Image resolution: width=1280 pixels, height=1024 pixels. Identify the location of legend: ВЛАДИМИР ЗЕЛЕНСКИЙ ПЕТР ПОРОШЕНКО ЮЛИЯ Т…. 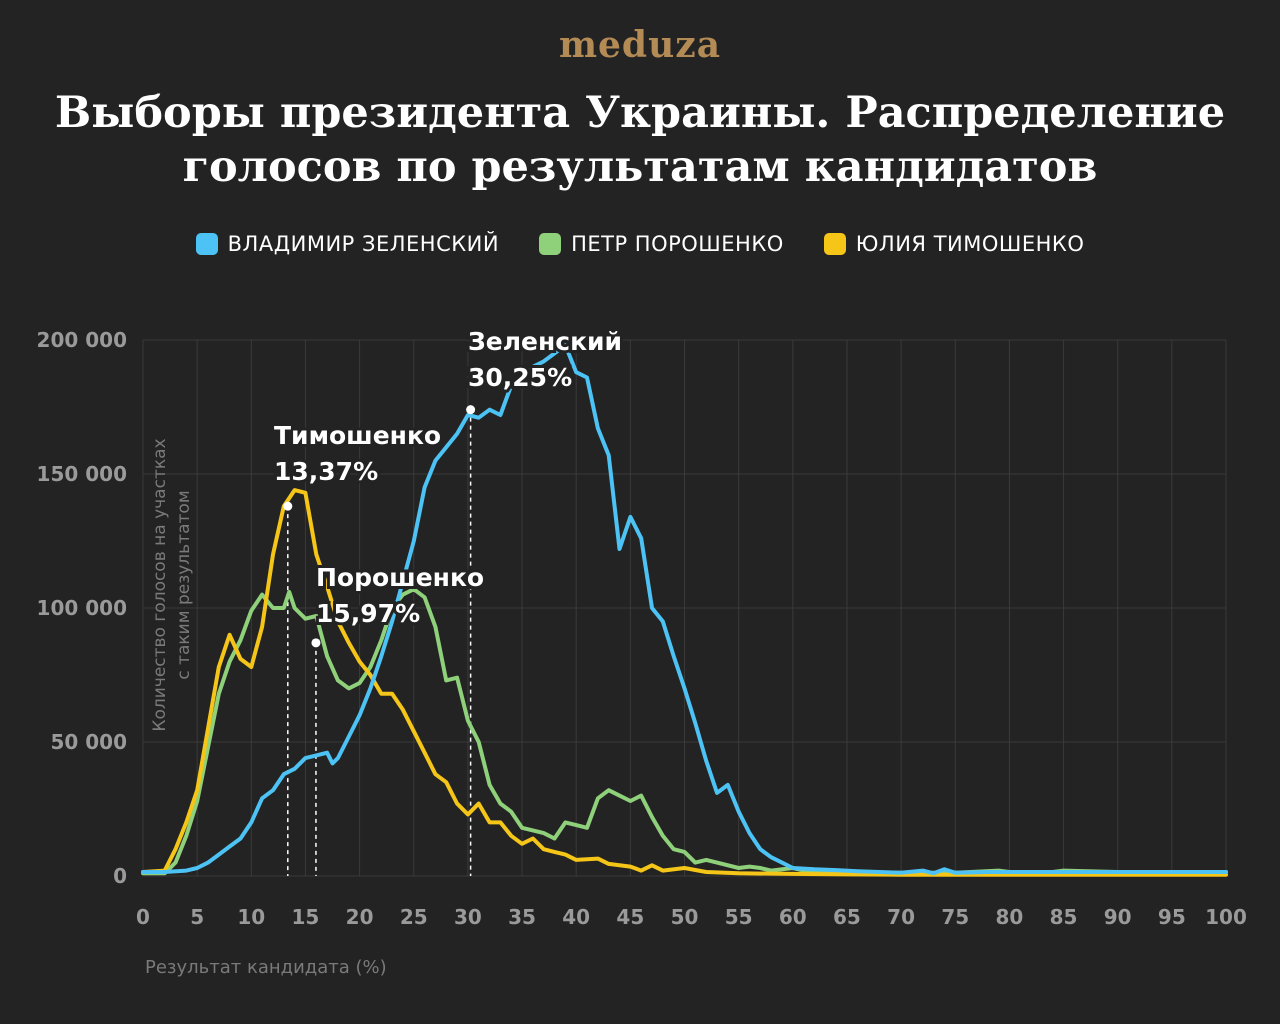
(640, 244).